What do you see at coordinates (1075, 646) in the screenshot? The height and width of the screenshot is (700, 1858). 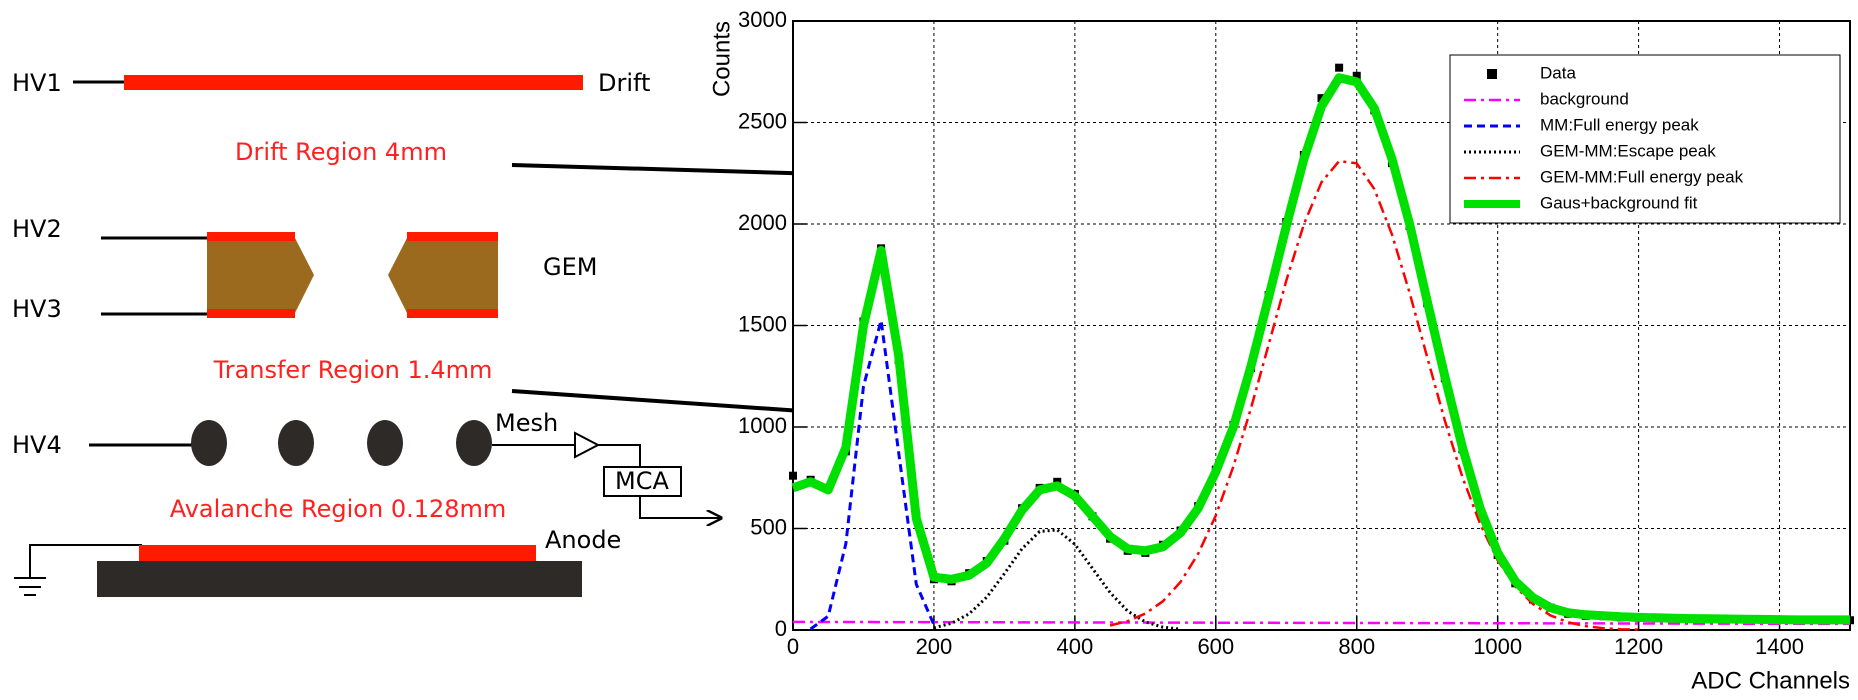 I see `x-tick-label: 400` at bounding box center [1075, 646].